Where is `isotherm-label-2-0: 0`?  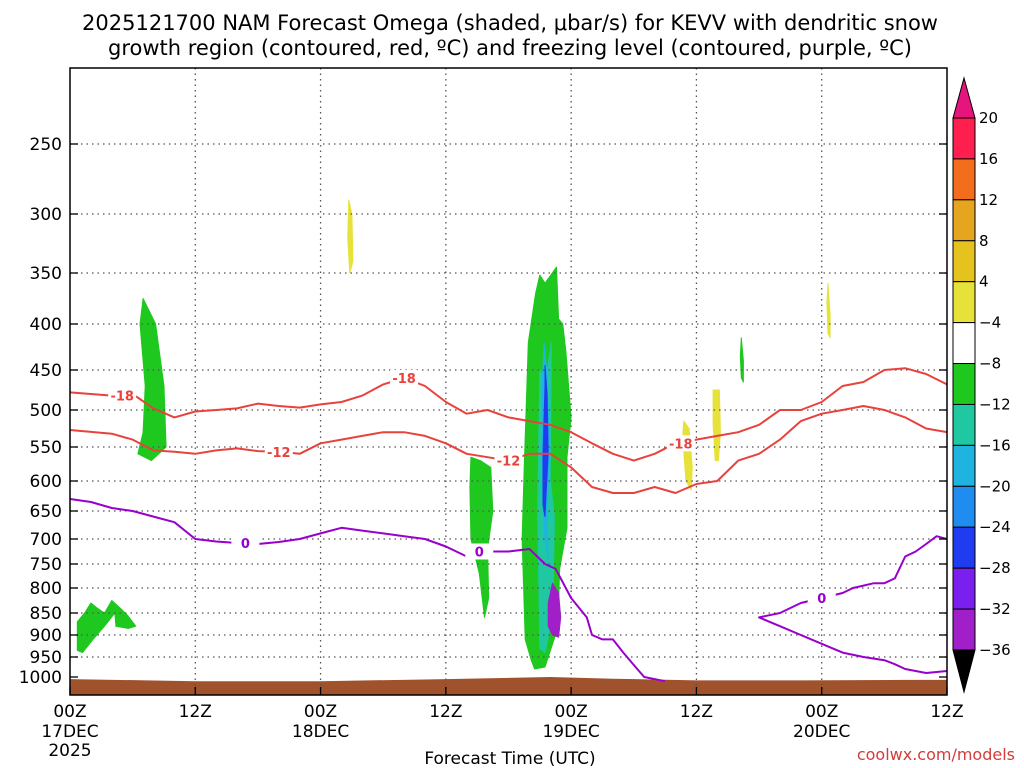
isotherm-label-2-0: 0 is located at coordinates (245, 544).